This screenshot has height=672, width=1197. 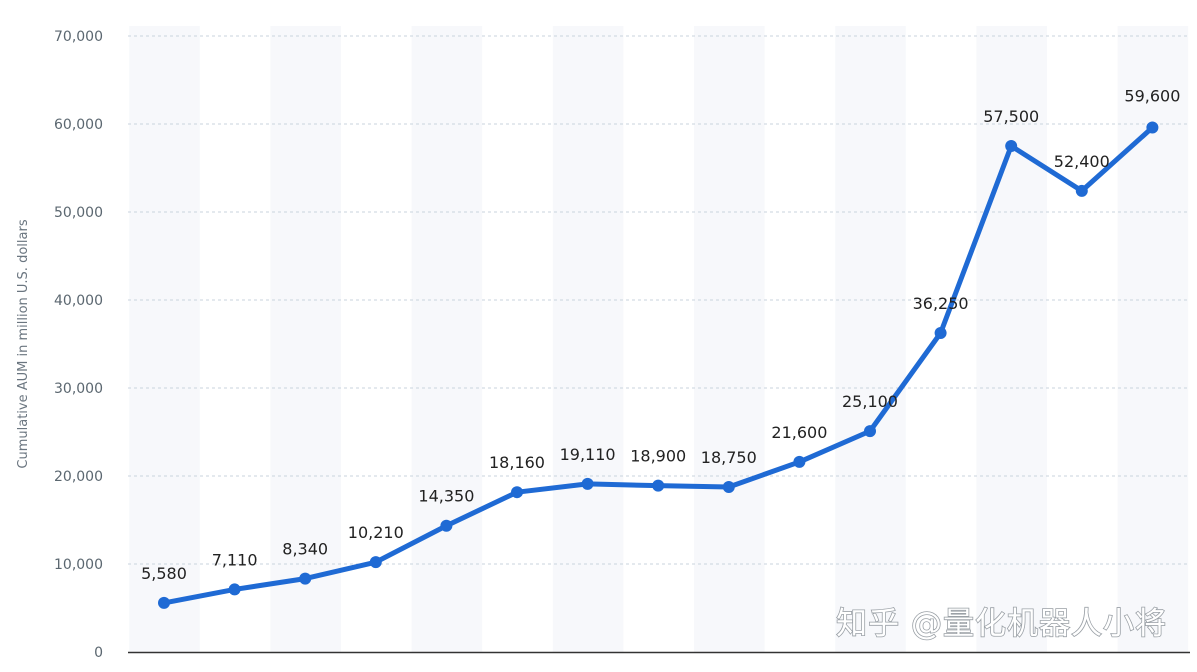 What do you see at coordinates (305, 549) in the screenshot?
I see `data-label: 8,340` at bounding box center [305, 549].